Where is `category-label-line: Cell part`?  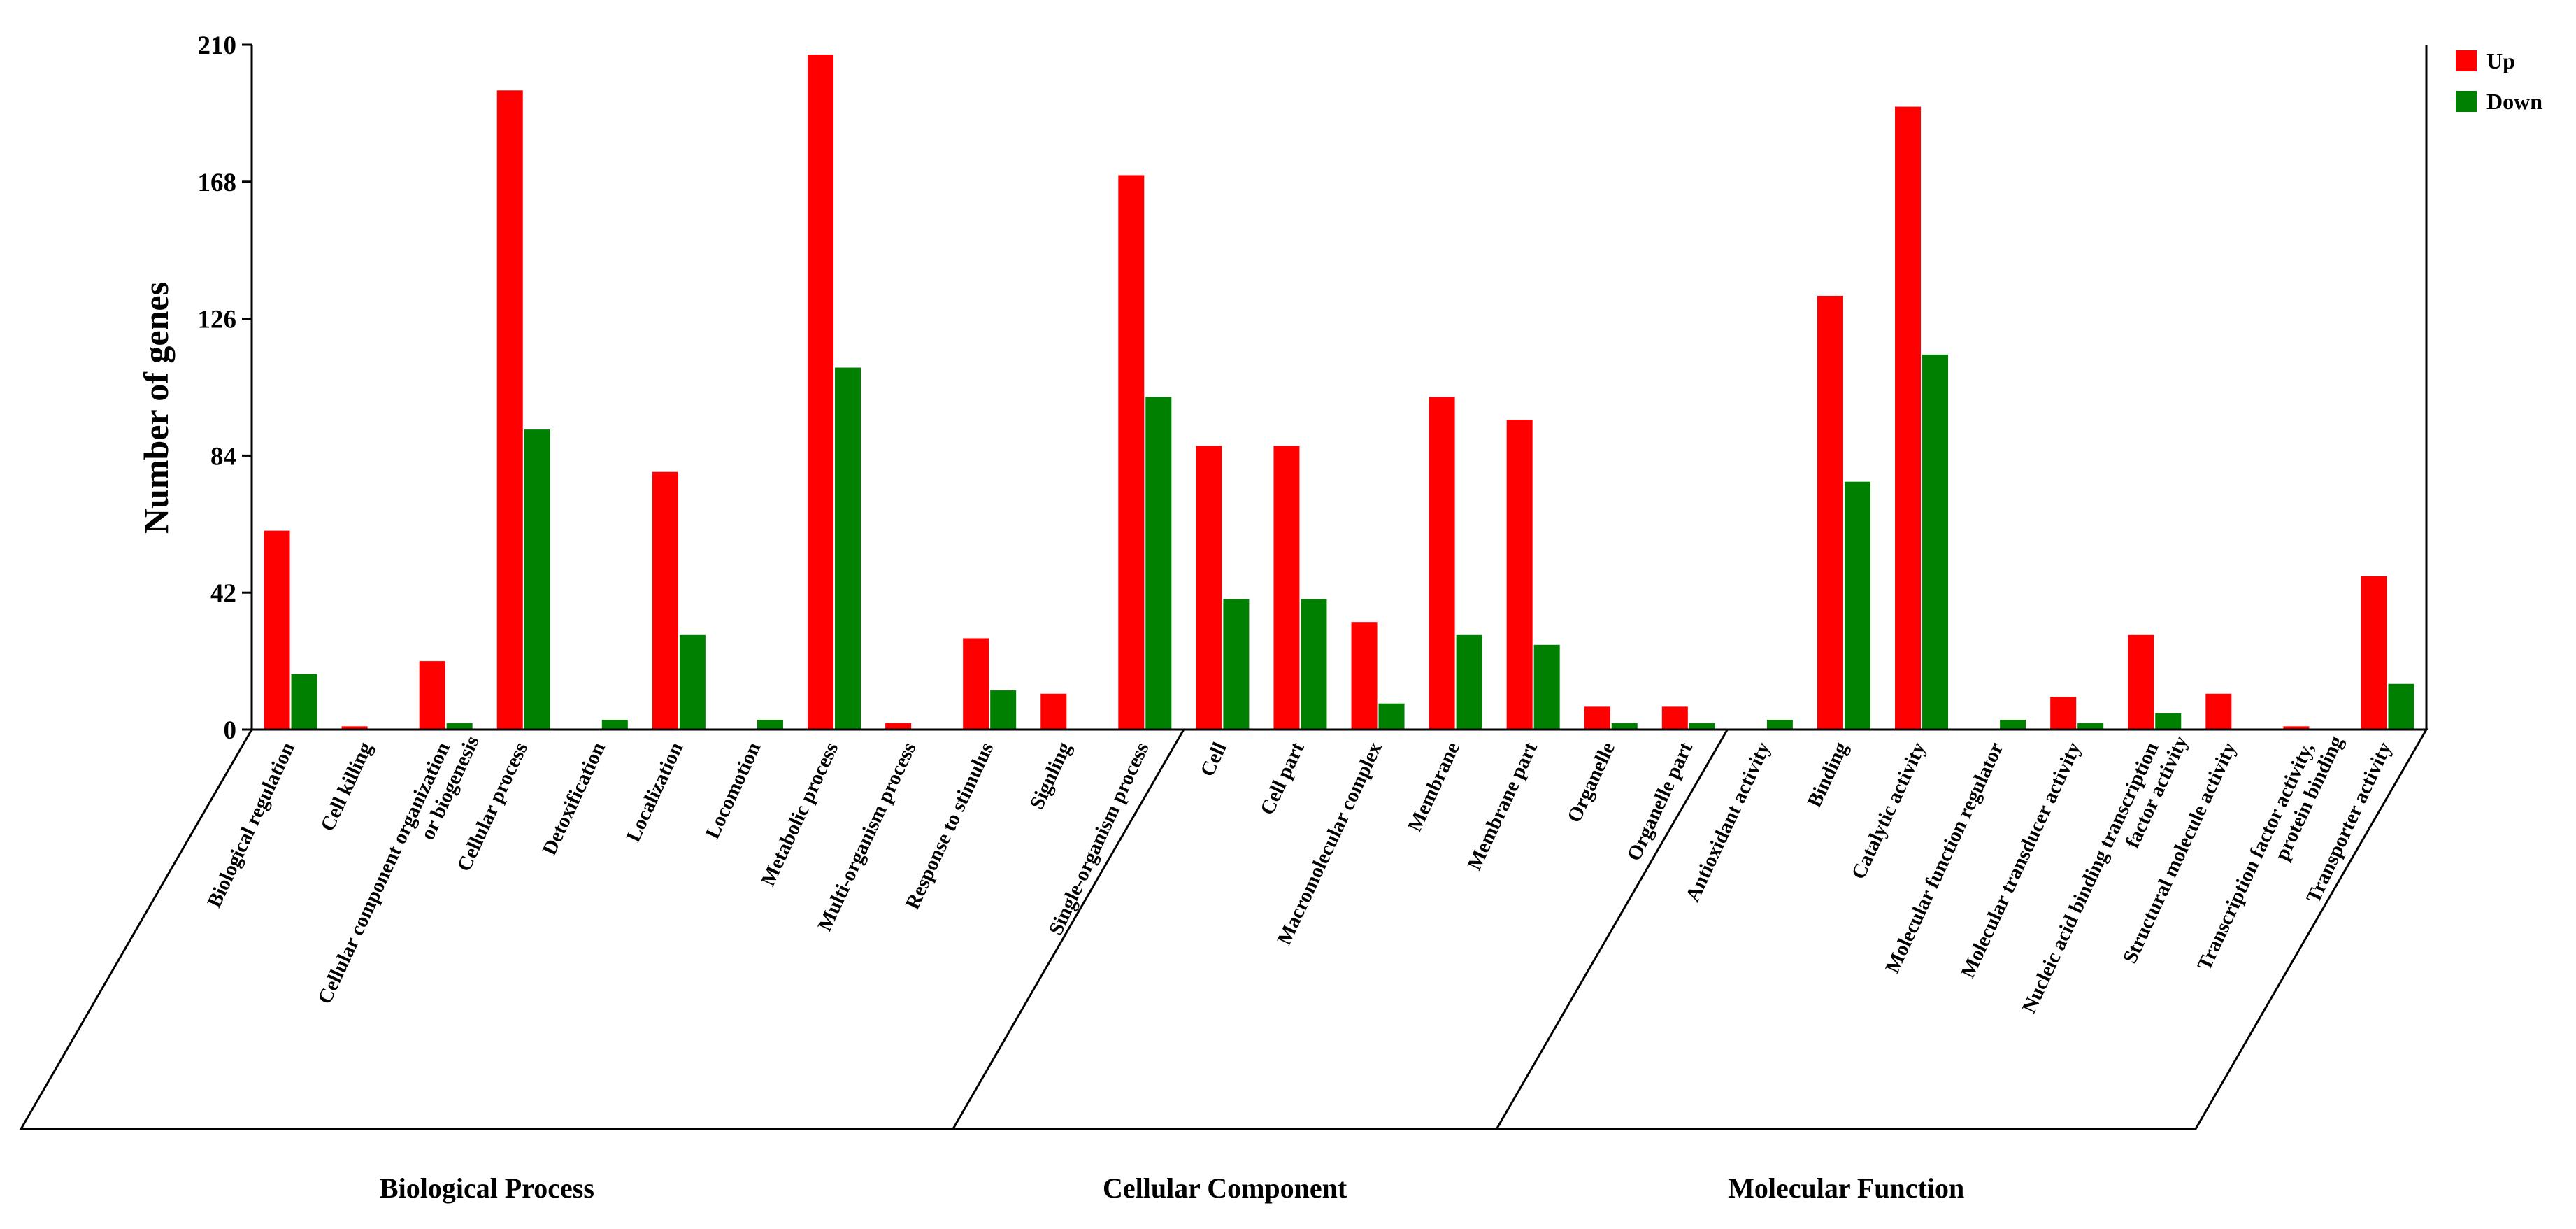 category-label-line: Cell part is located at coordinates (1282, 779).